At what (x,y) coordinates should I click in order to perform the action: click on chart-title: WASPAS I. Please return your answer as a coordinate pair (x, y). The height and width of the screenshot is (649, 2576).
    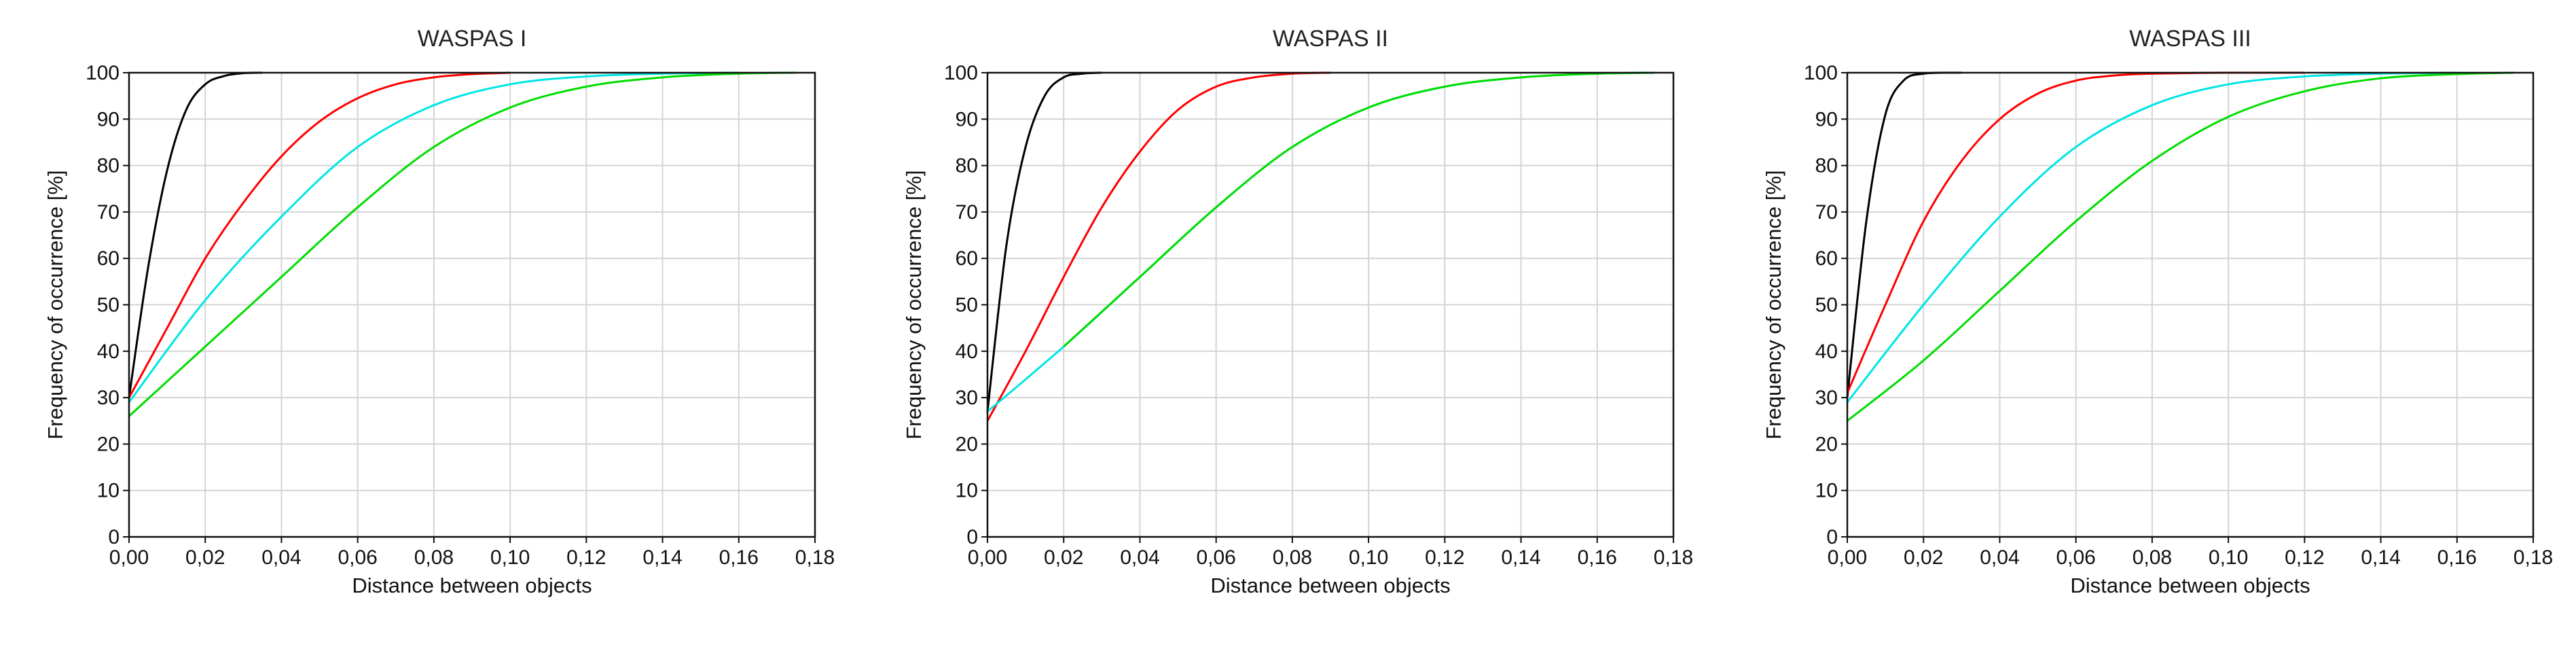
    Looking at the image, I should click on (472, 39).